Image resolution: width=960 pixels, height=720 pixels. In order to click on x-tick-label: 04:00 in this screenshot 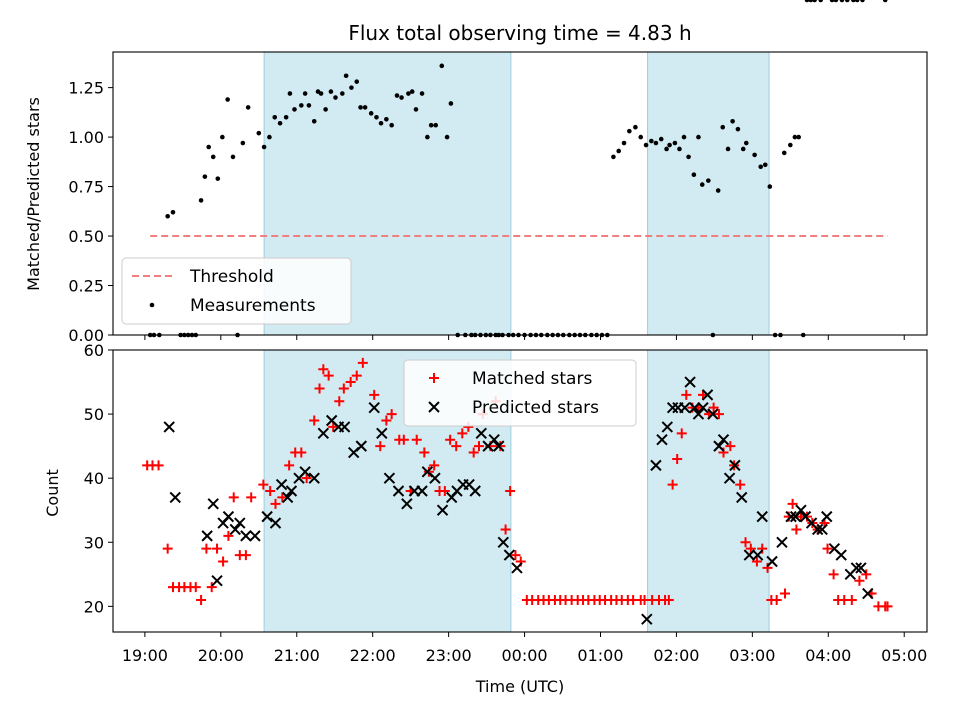, I will do `click(828, 655)`.